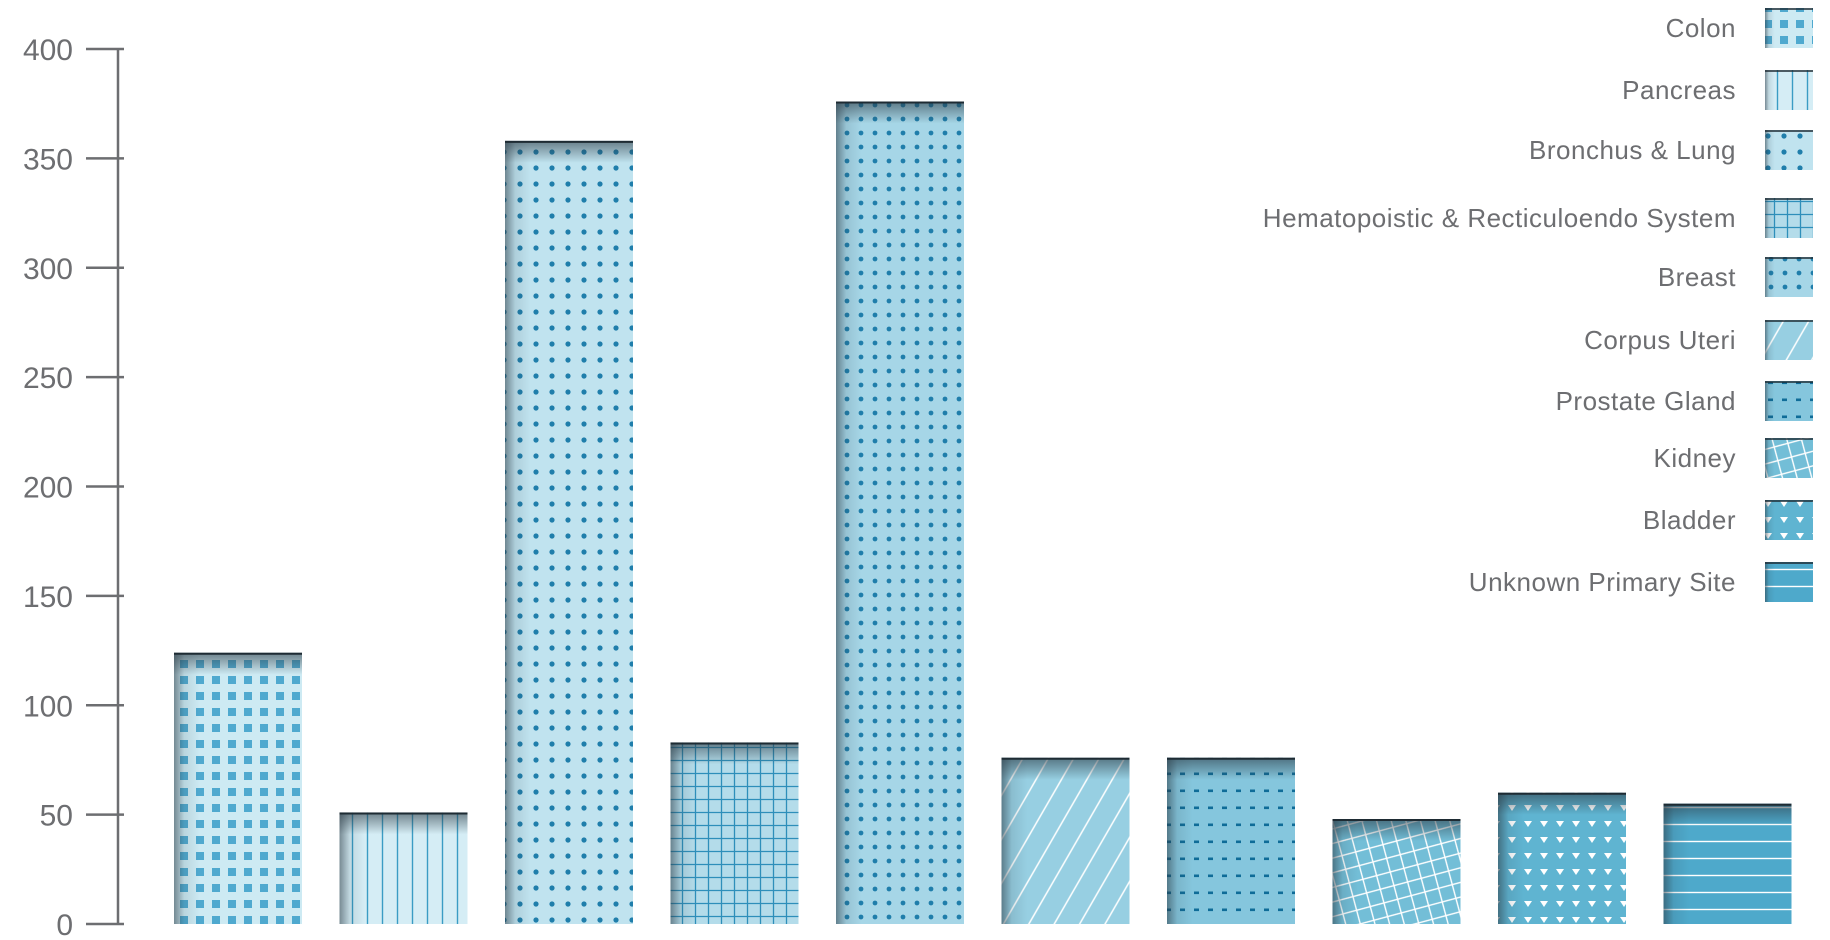  What do you see at coordinates (1679, 90) in the screenshot?
I see `legend-label: Pancreas` at bounding box center [1679, 90].